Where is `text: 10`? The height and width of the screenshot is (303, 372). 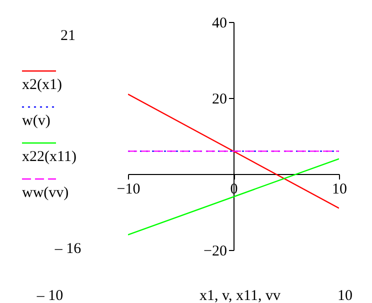
text: 10 is located at coordinates (345, 295).